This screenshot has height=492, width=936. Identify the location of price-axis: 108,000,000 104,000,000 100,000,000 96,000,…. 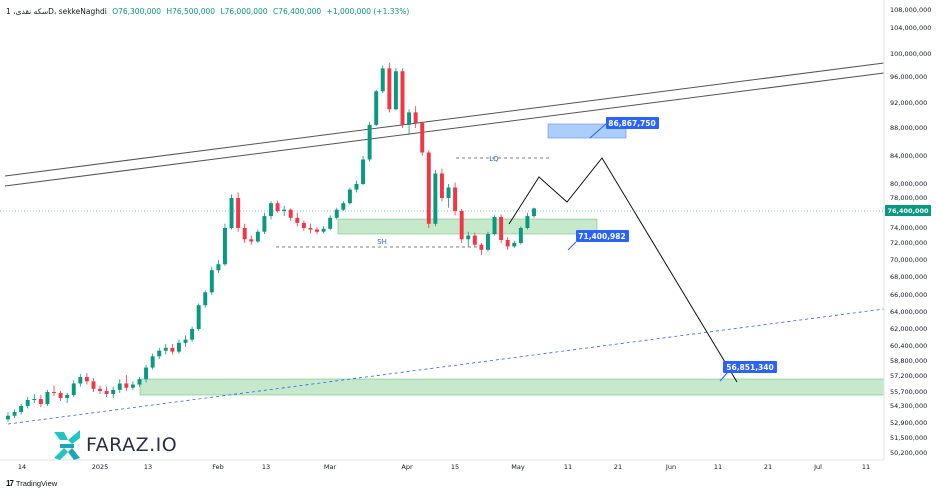
(910, 231).